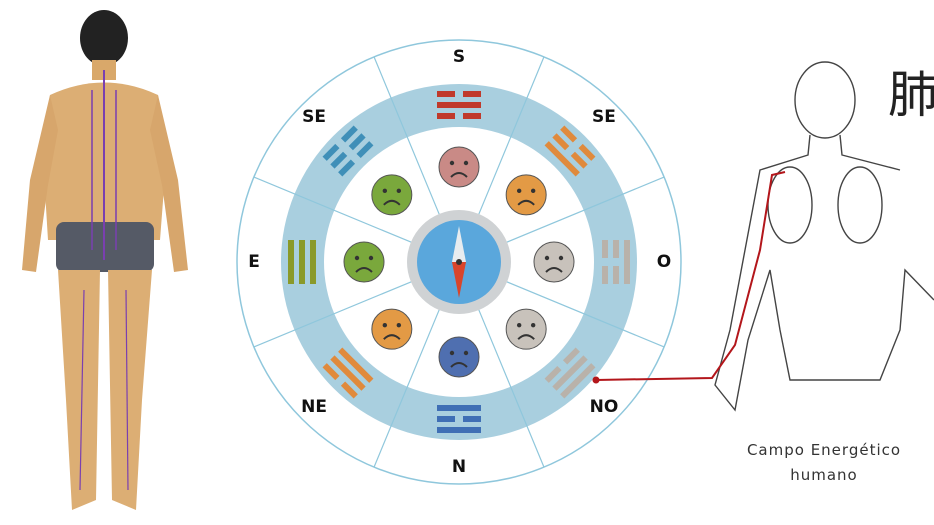 The height and width of the screenshot is (525, 934). I want to click on meridian-line, so click(690, 276).